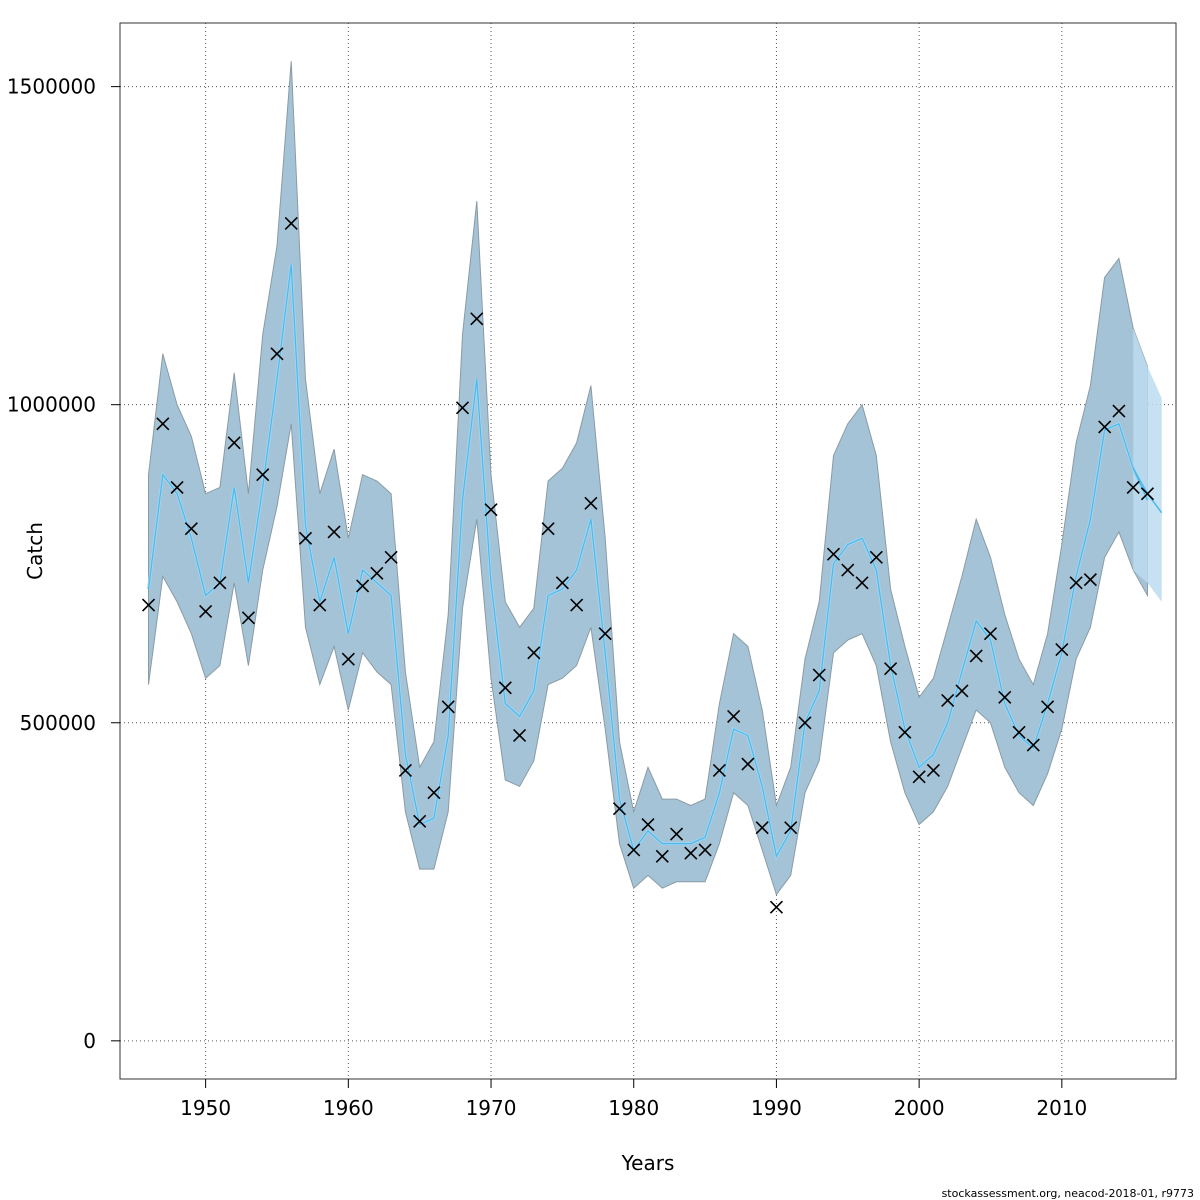 The width and height of the screenshot is (1200, 1200). I want to click on x-axis-title: Years, so click(648, 1163).